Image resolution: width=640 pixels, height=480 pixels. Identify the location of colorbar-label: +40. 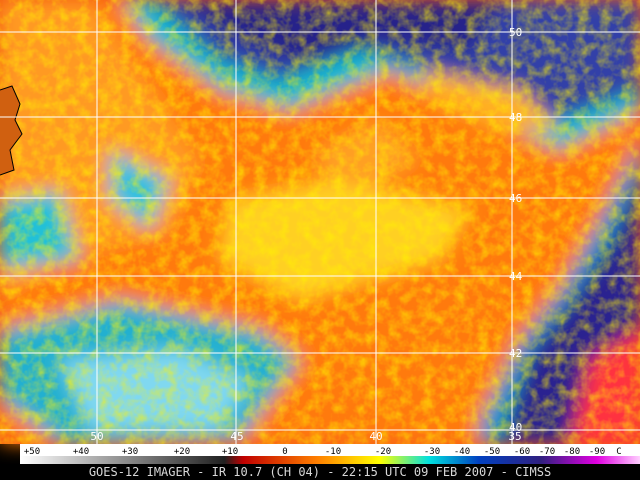
(81, 452).